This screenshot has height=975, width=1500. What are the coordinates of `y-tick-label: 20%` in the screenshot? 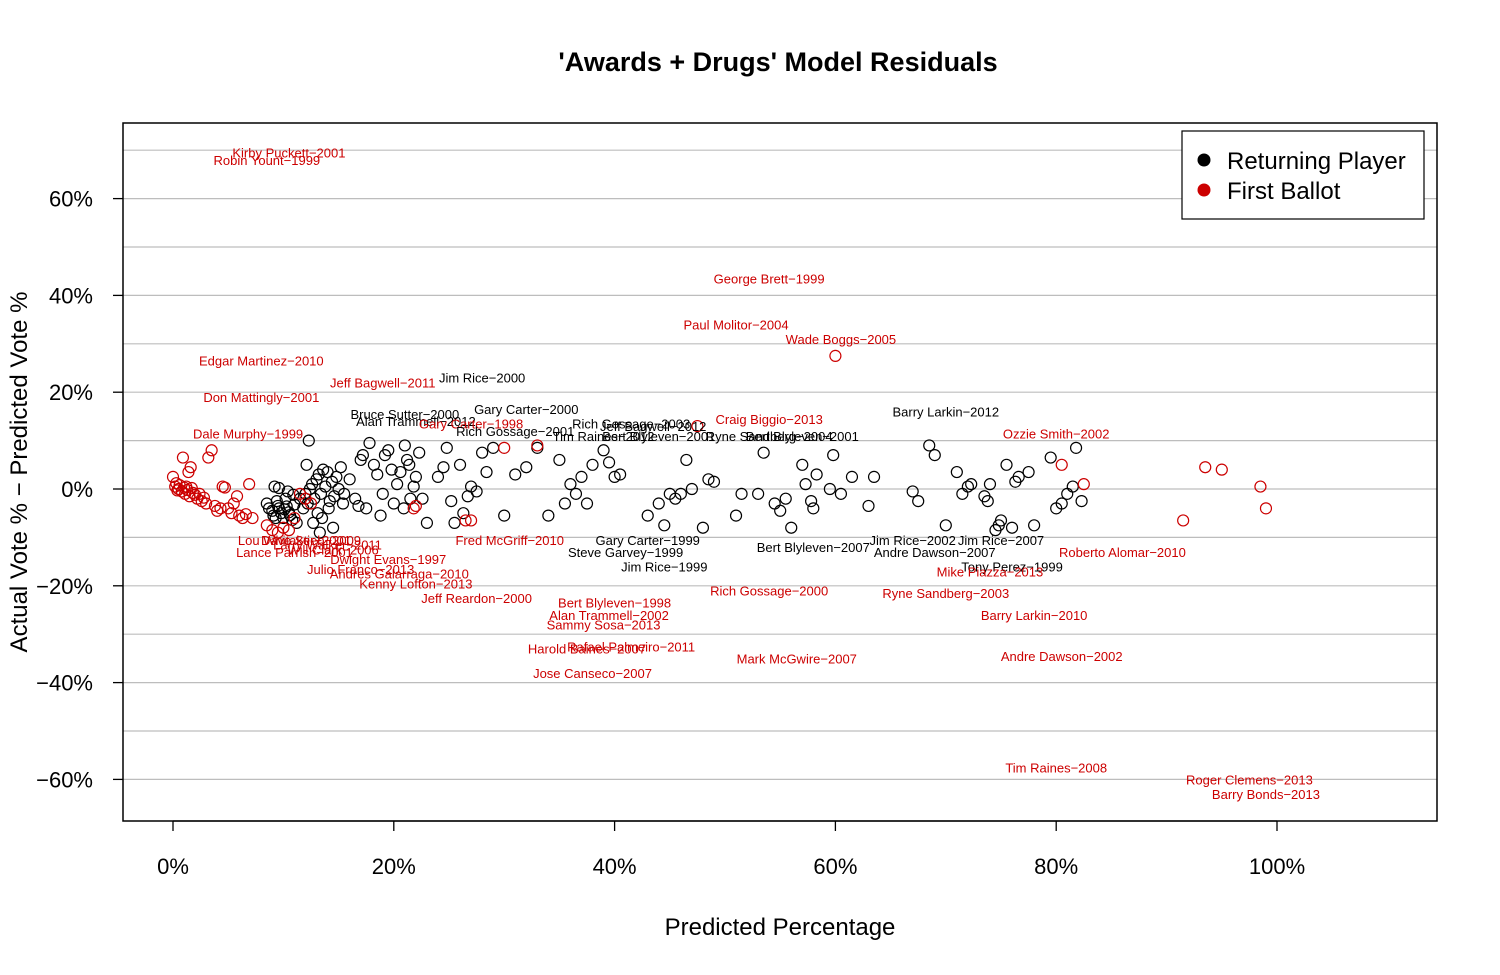 It's located at (71, 392).